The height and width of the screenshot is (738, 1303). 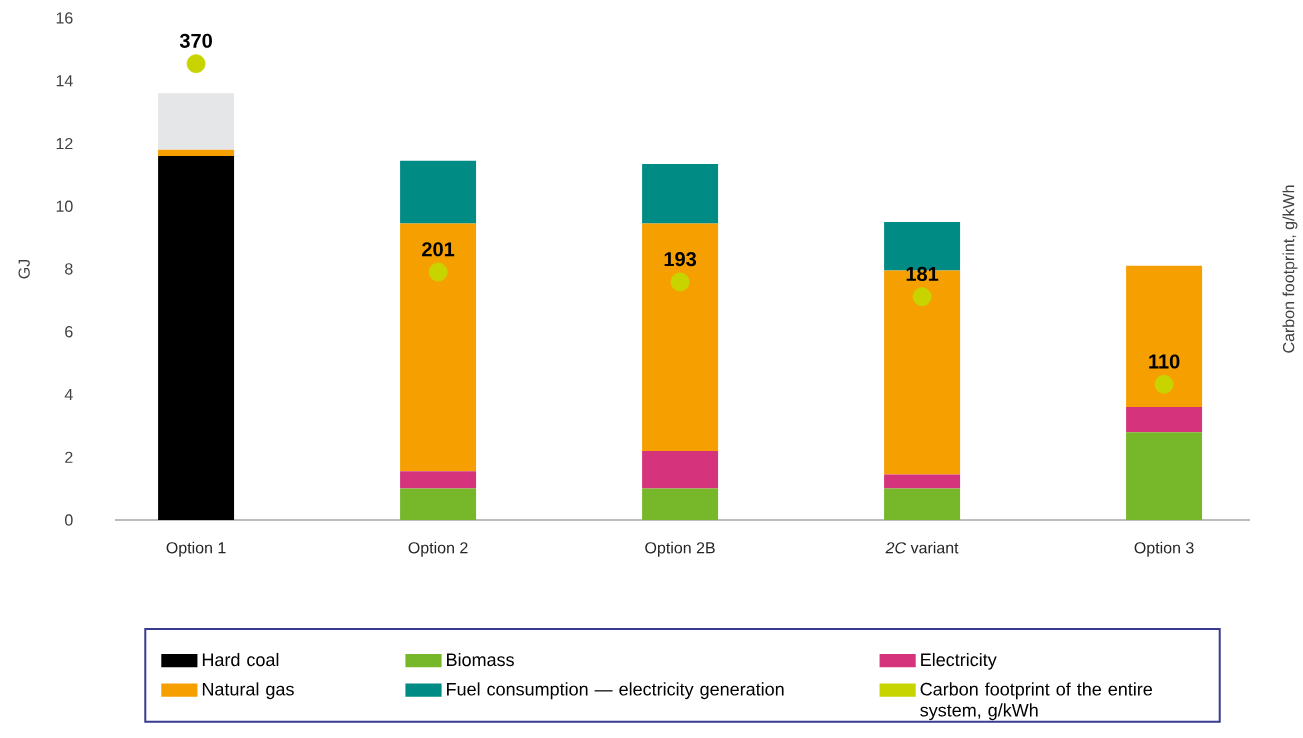 I want to click on data-label: 201, so click(x=438, y=249).